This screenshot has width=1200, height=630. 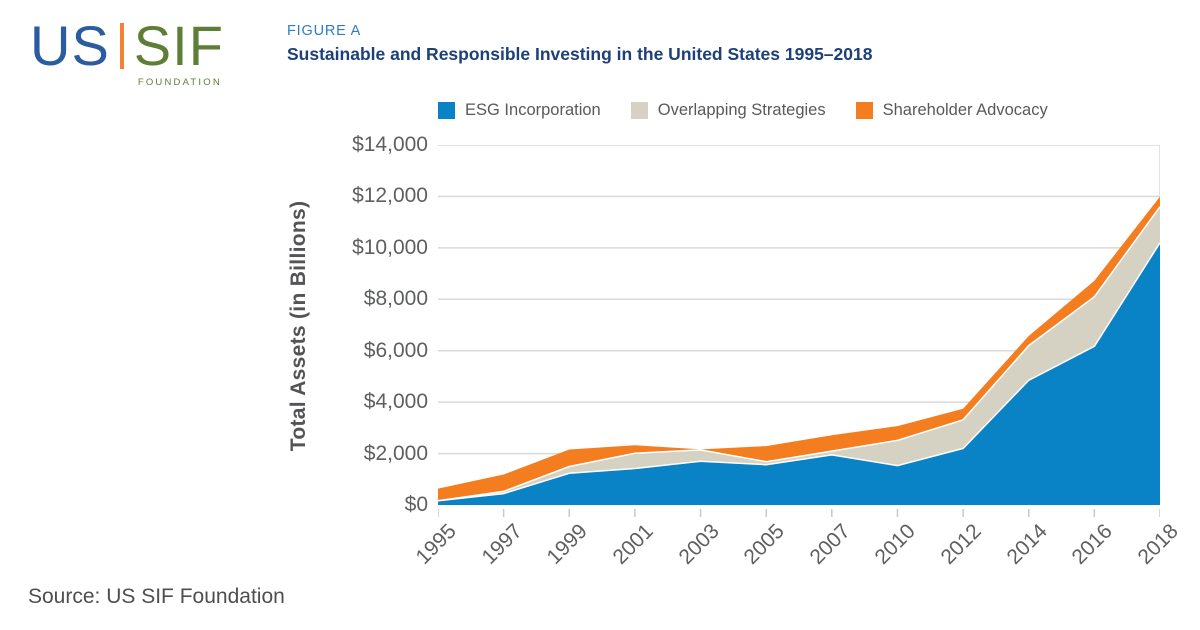 What do you see at coordinates (446, 110) in the screenshot?
I see `legend-swatch-esg` at bounding box center [446, 110].